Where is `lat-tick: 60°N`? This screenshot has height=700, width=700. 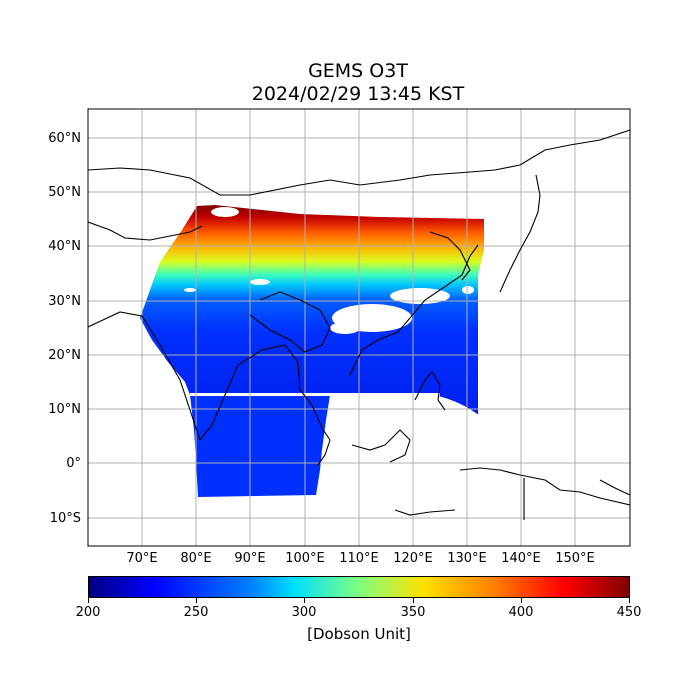
lat-tick: 60°N is located at coordinates (64, 138).